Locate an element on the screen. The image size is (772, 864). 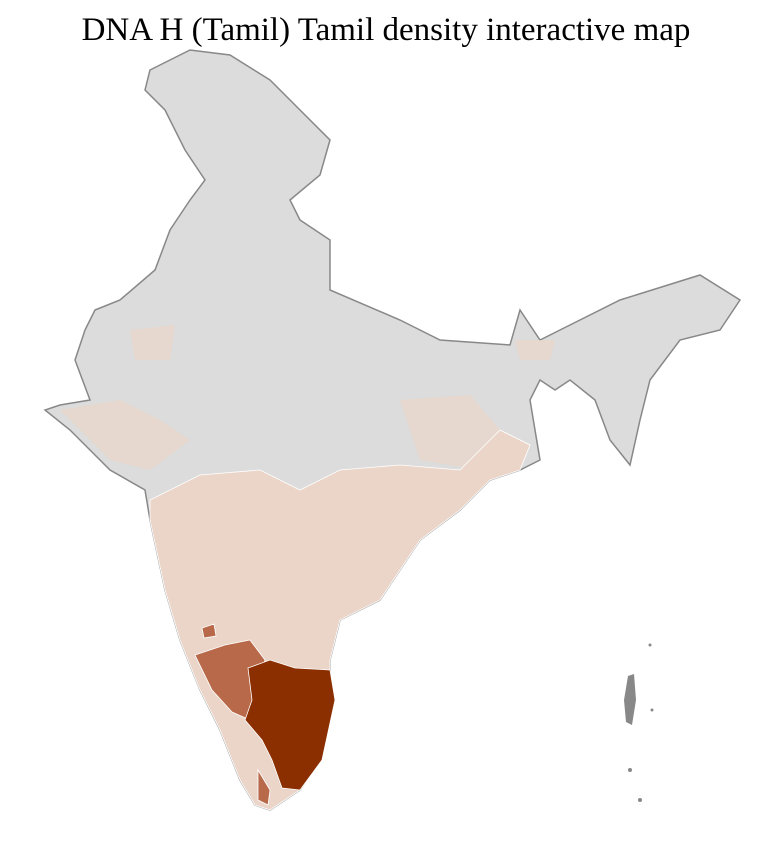
andaman-nicobar-islands is located at coordinates (639, 723).